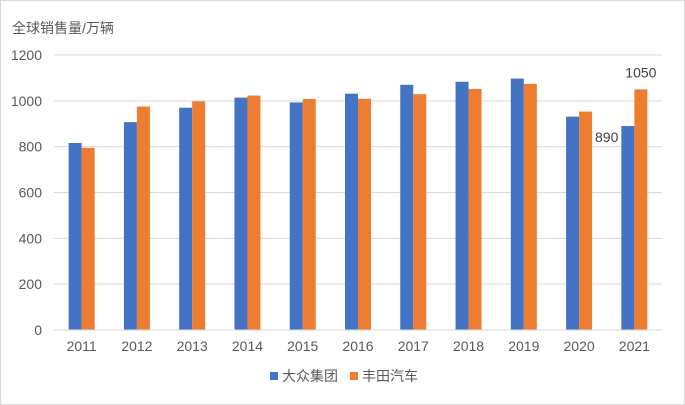 The width and height of the screenshot is (685, 405). What do you see at coordinates (626, 104) in the screenshot?
I see `data-labels: 890 1050` at bounding box center [626, 104].